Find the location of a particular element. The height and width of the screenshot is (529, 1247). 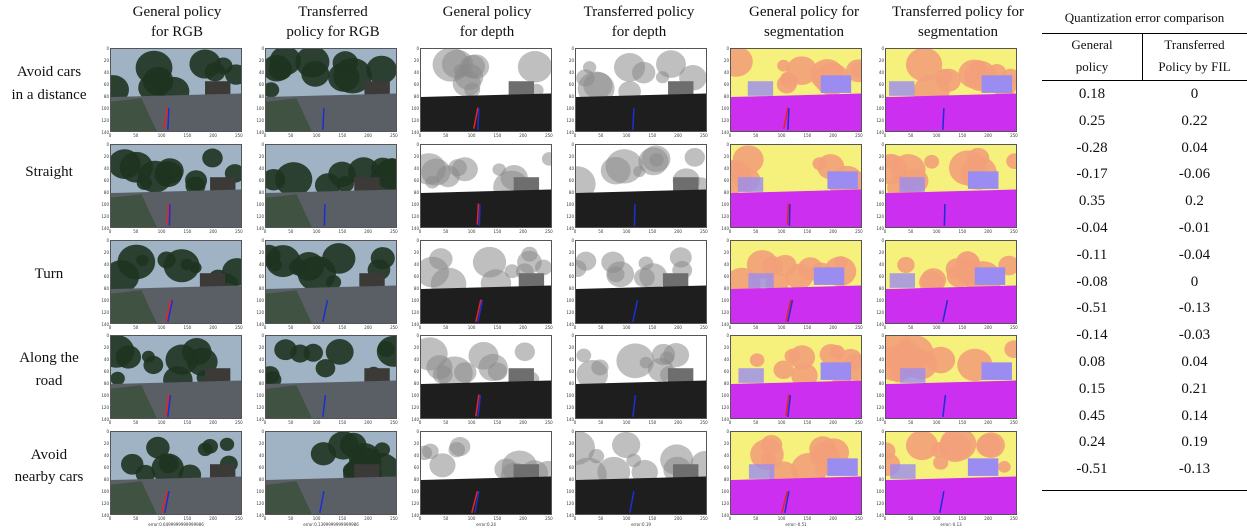

panel-r2-c2: 0 20 40 60 80 100 120 140 0 50 100 150 200 250 is located at coordinates (329, 187).